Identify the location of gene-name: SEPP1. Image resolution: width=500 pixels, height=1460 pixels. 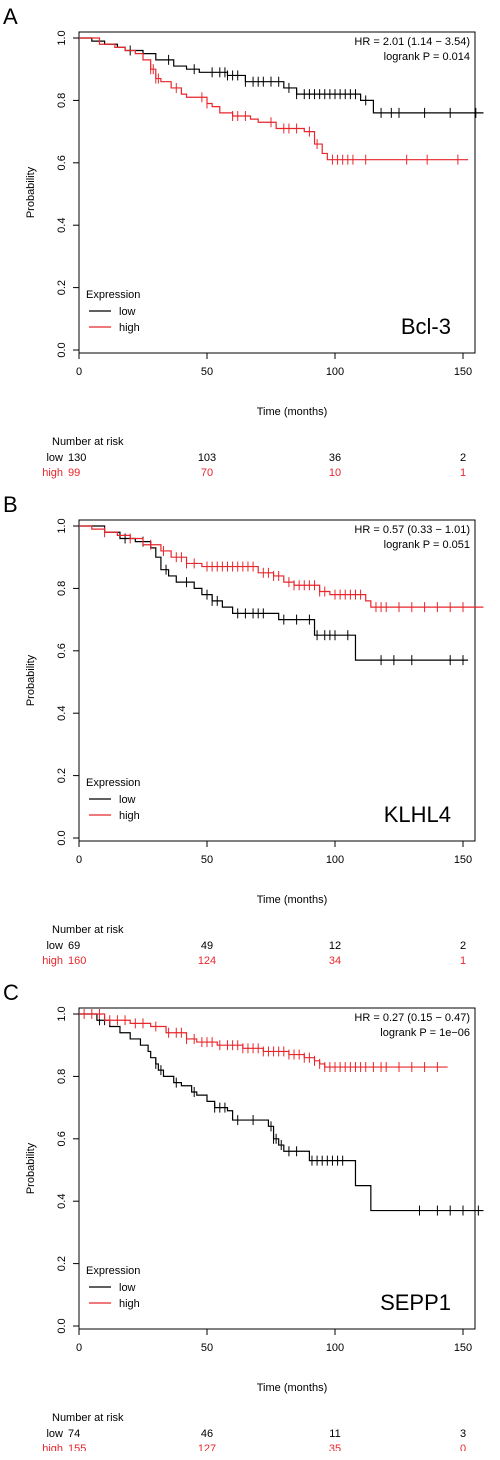
(415, 1302).